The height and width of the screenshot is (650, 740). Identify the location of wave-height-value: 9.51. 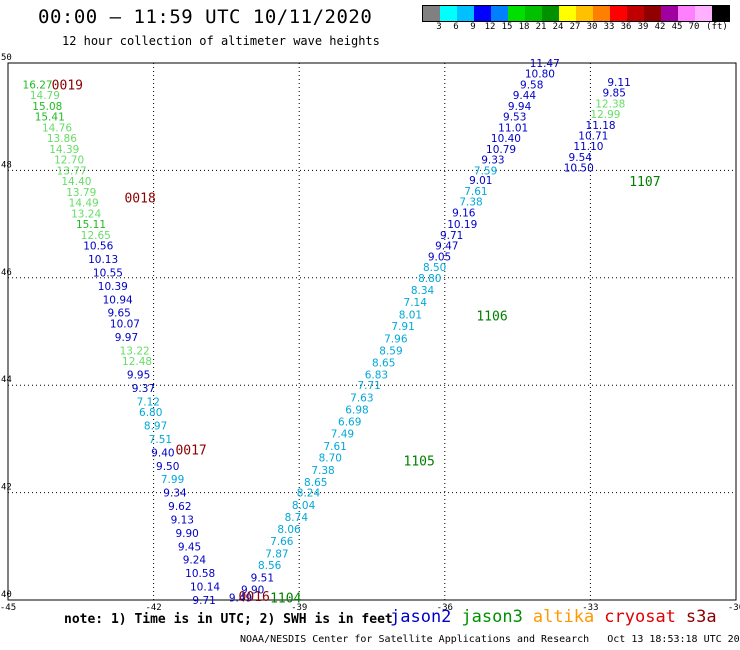
(262, 578).